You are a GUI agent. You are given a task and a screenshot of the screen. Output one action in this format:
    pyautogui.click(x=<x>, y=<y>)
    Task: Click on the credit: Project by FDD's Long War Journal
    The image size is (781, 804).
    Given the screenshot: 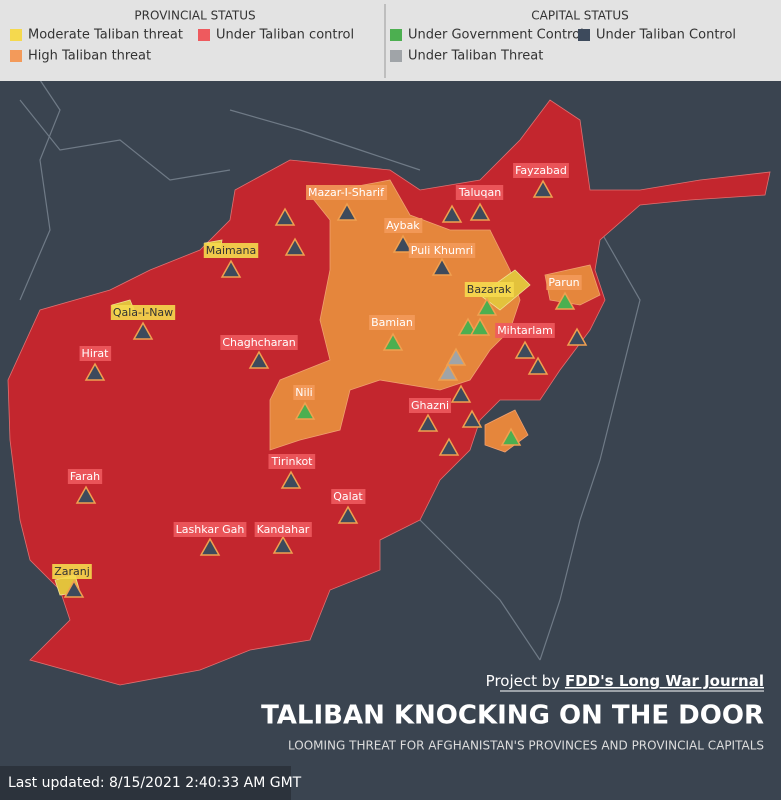 What is the action you would take?
    pyautogui.click(x=625, y=681)
    